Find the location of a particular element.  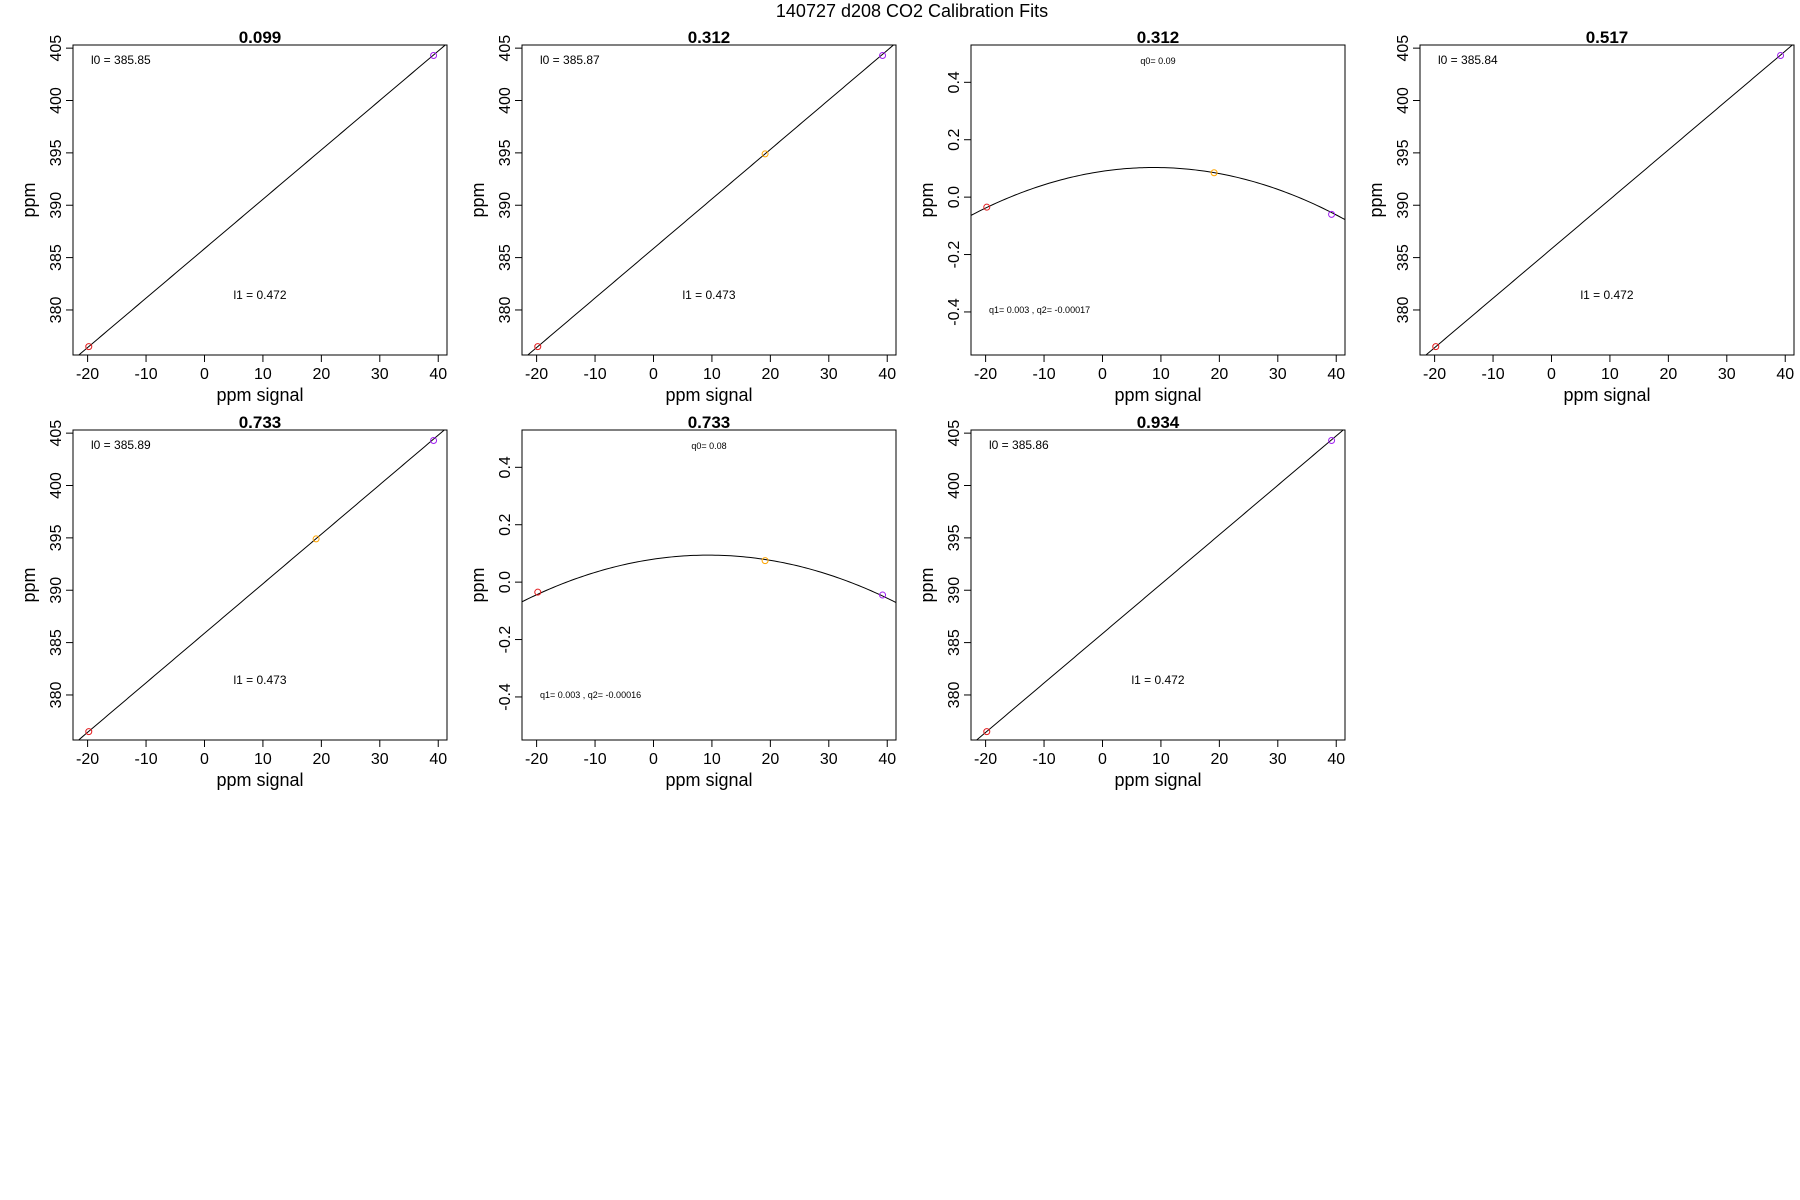

fit-annotation: q0= 0.08 is located at coordinates (708, 446).